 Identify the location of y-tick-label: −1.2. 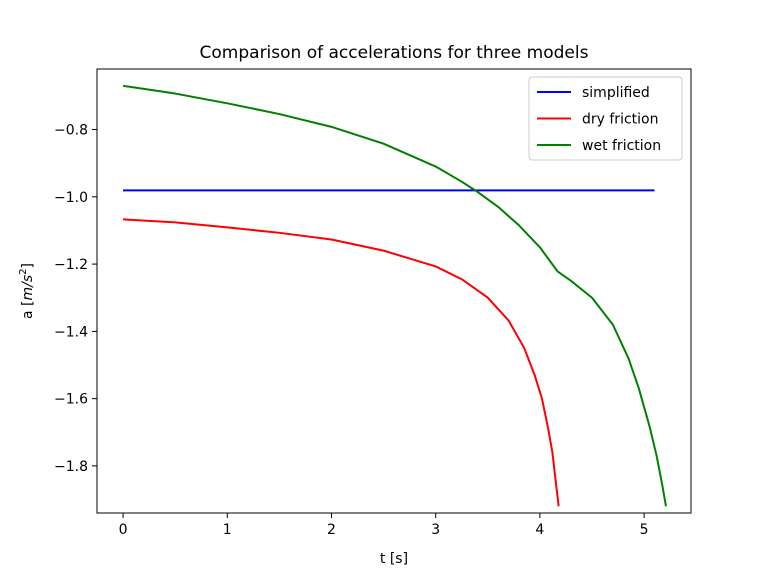
(71, 265).